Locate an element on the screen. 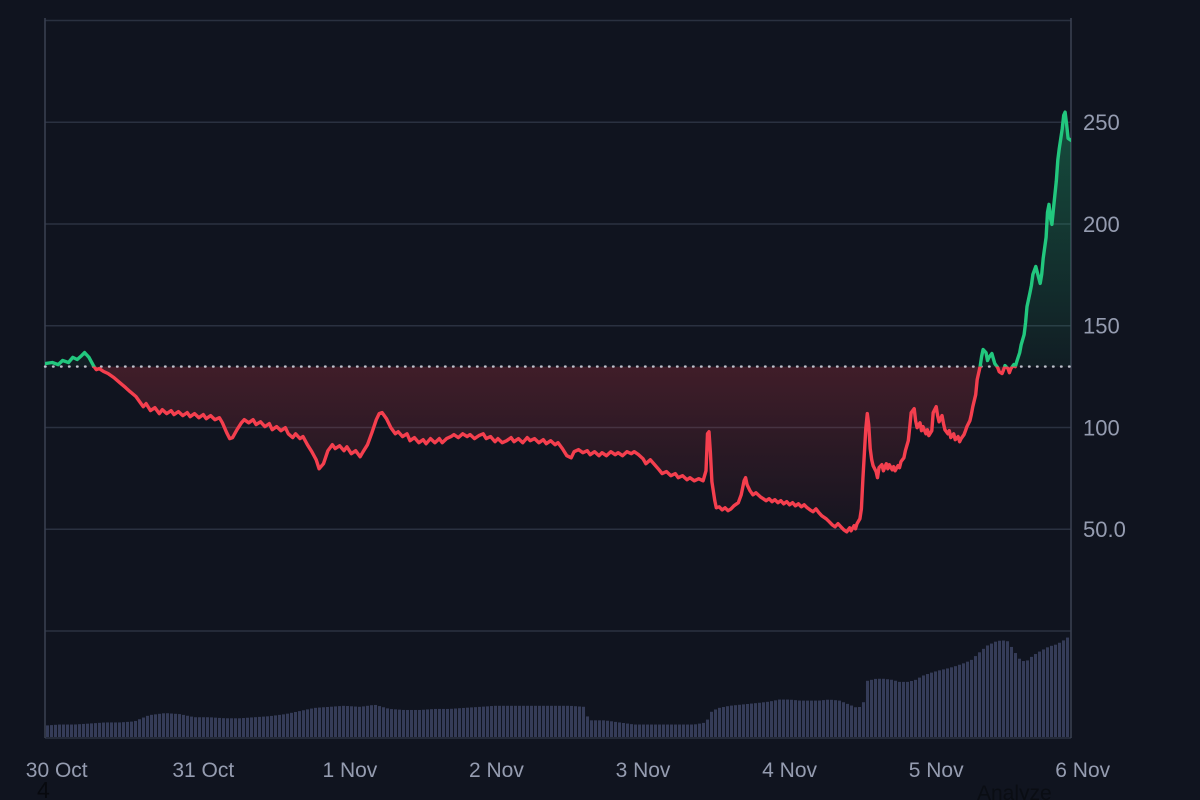 This screenshot has width=1200, height=800. x-tick-label: 1 Nov is located at coordinates (349, 770).